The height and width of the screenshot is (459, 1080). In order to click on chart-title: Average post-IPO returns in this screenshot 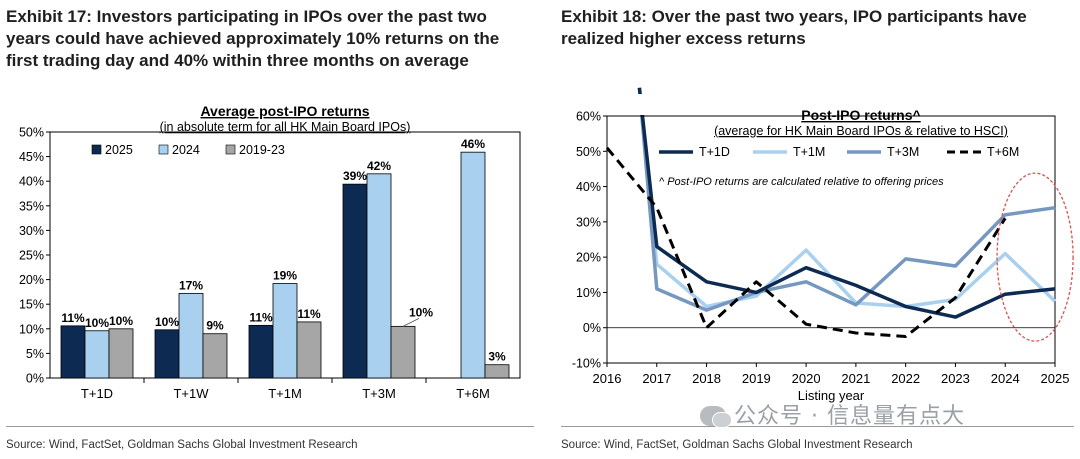, I will do `click(284, 111)`.